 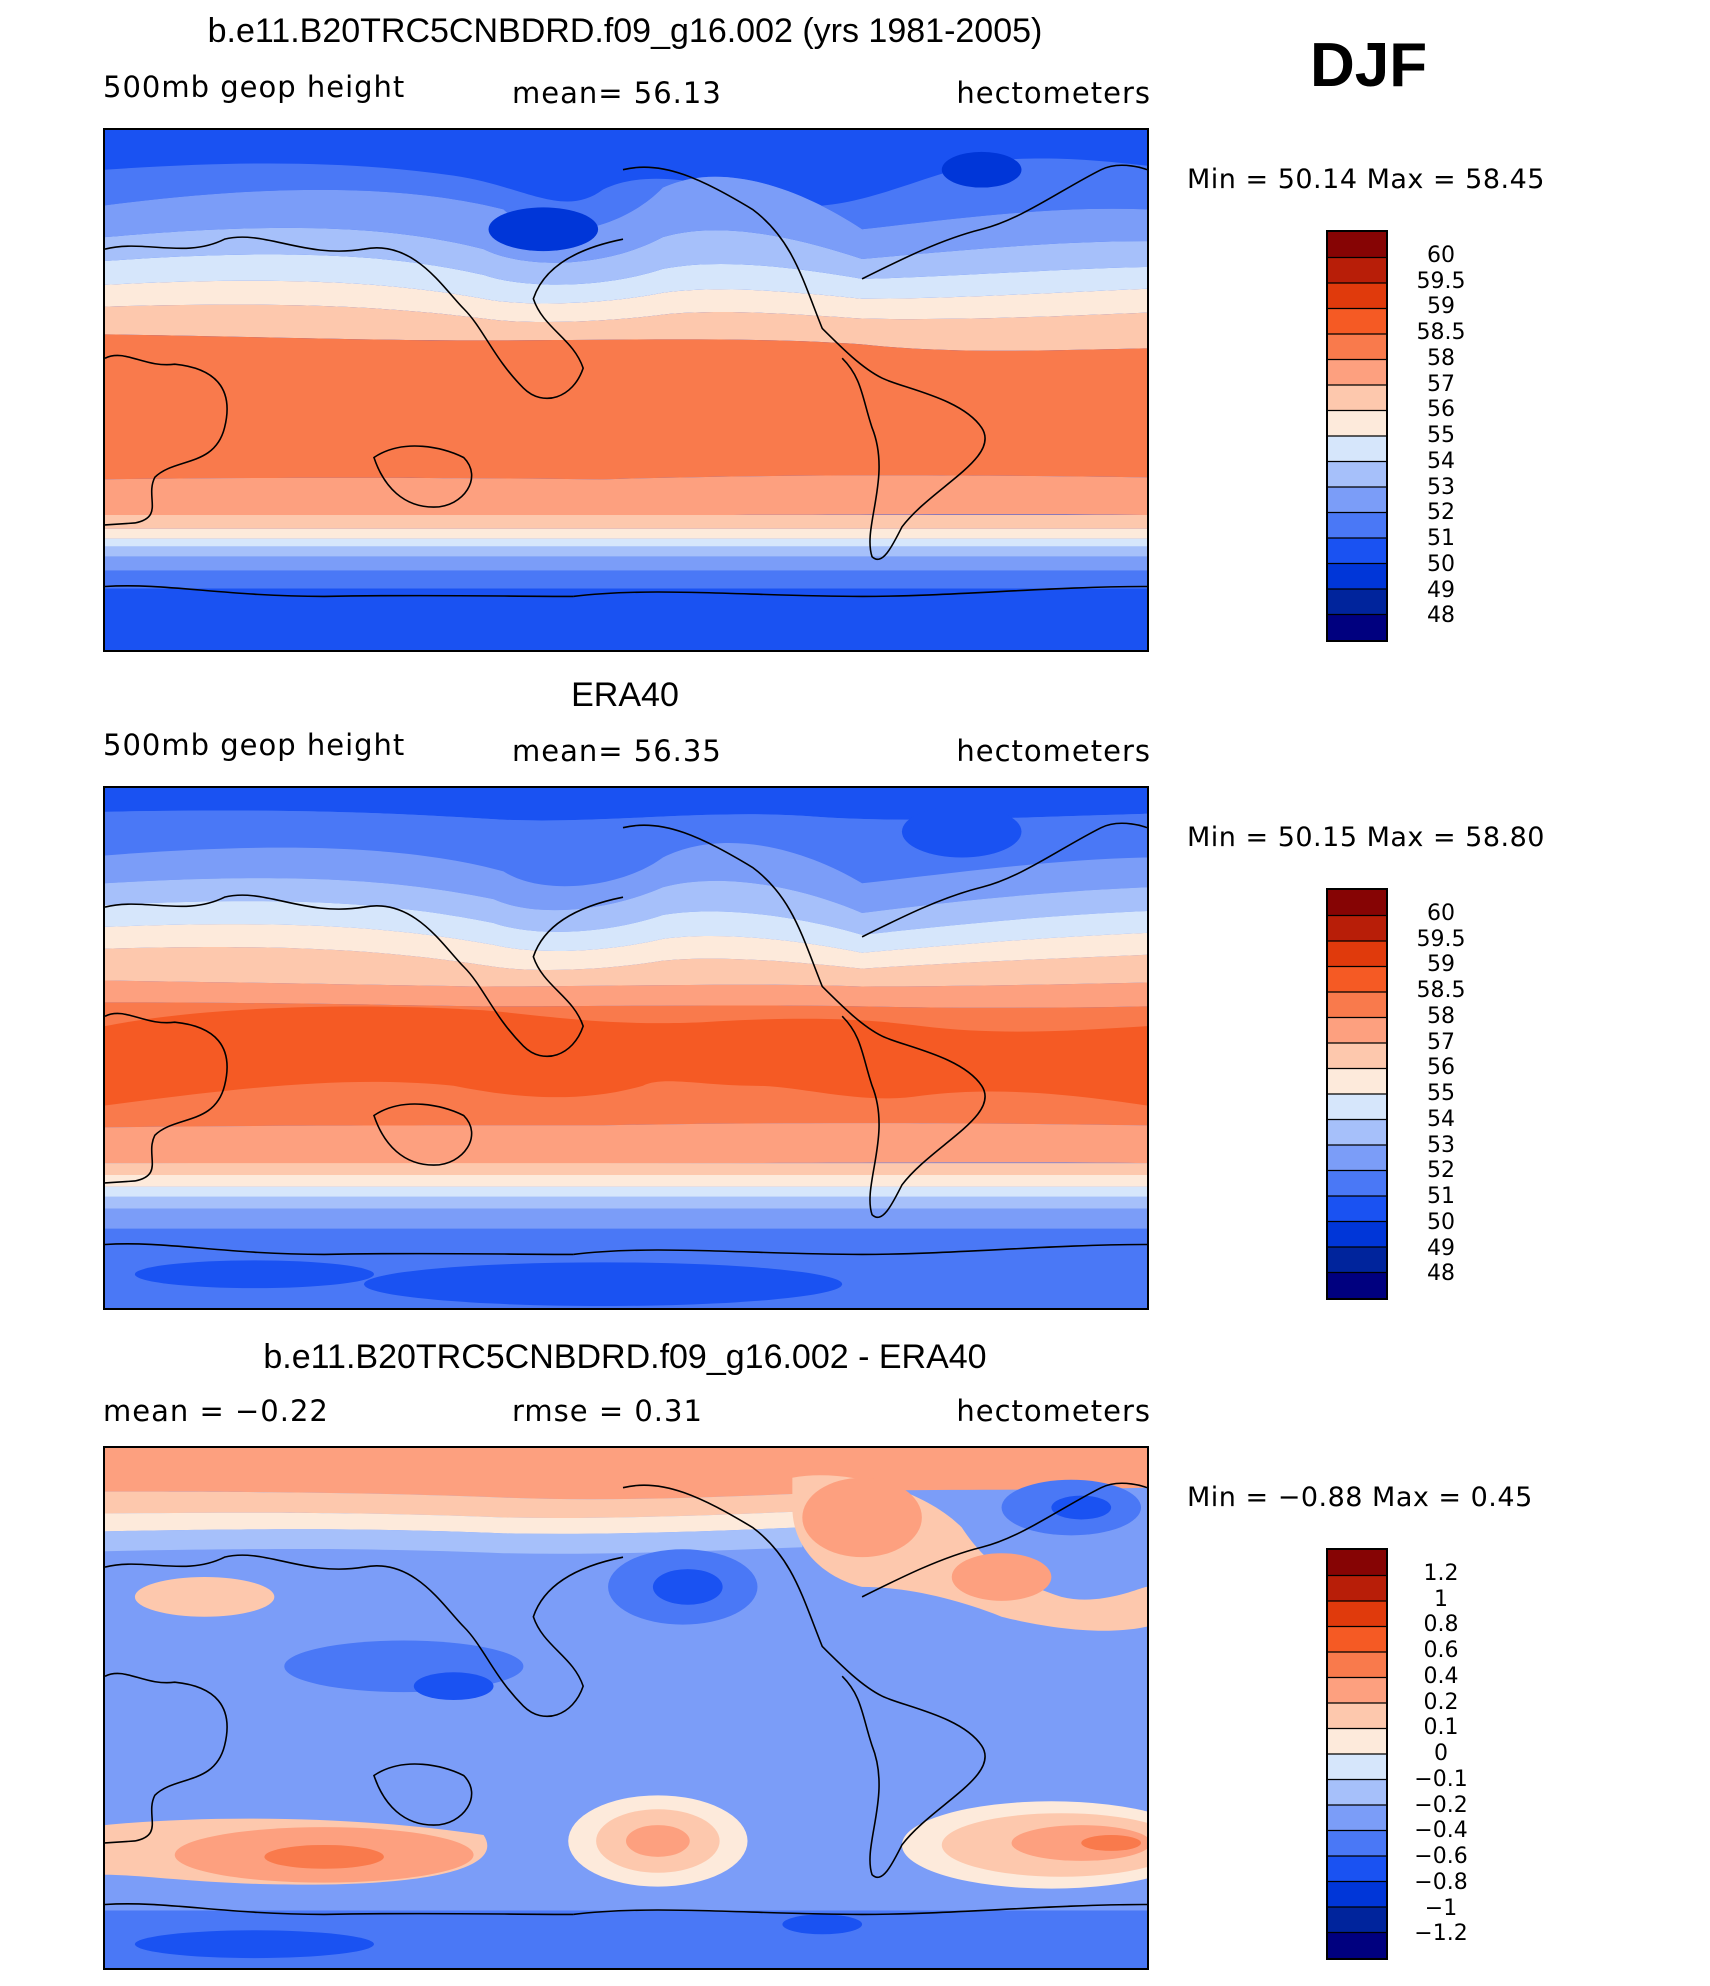 What do you see at coordinates (1053, 751) in the screenshot?
I see `panel2-units-label: hectometers` at bounding box center [1053, 751].